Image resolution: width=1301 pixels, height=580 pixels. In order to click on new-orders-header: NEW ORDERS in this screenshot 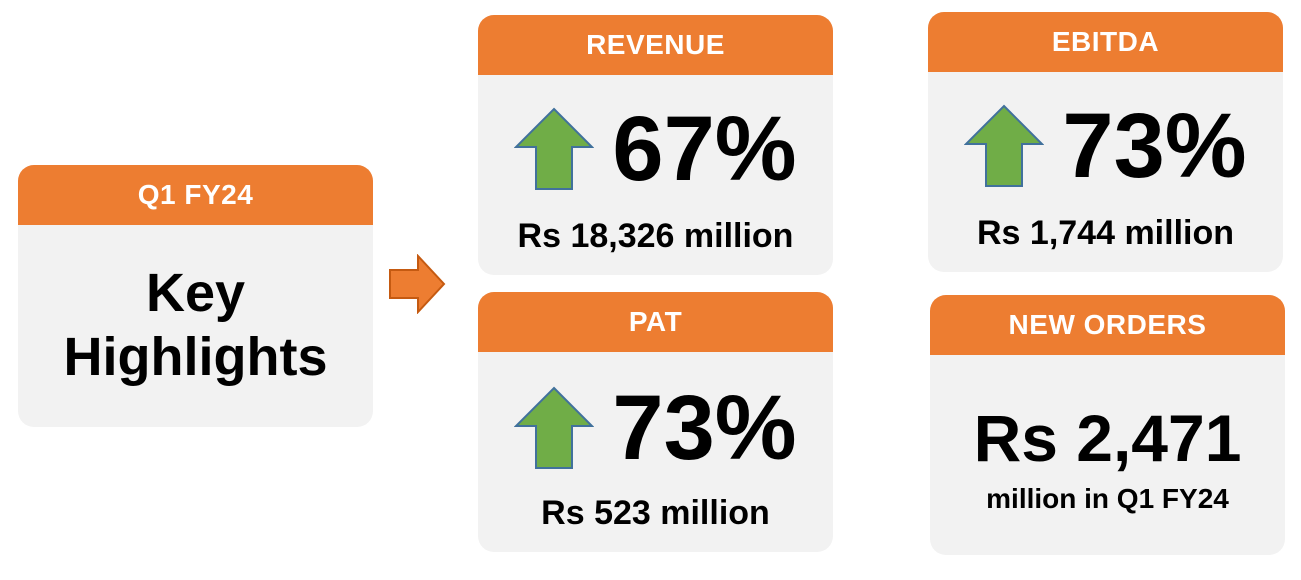, I will do `click(1107, 325)`.